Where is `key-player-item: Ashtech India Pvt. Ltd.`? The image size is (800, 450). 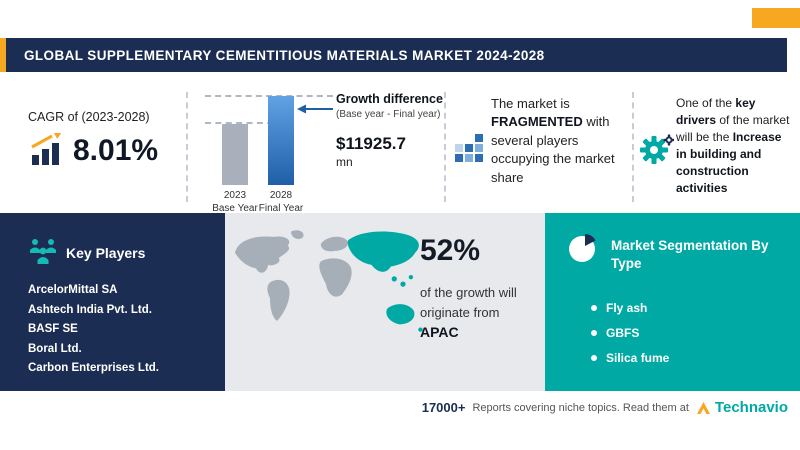 key-player-item: Ashtech India Pvt. Ltd. is located at coordinates (90, 309).